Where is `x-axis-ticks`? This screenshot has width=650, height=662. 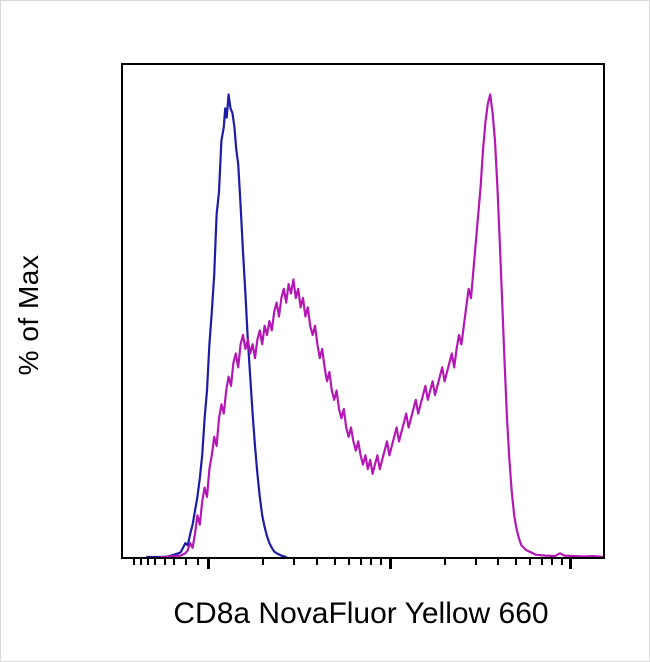
x-axis-ticks is located at coordinates (363, 566).